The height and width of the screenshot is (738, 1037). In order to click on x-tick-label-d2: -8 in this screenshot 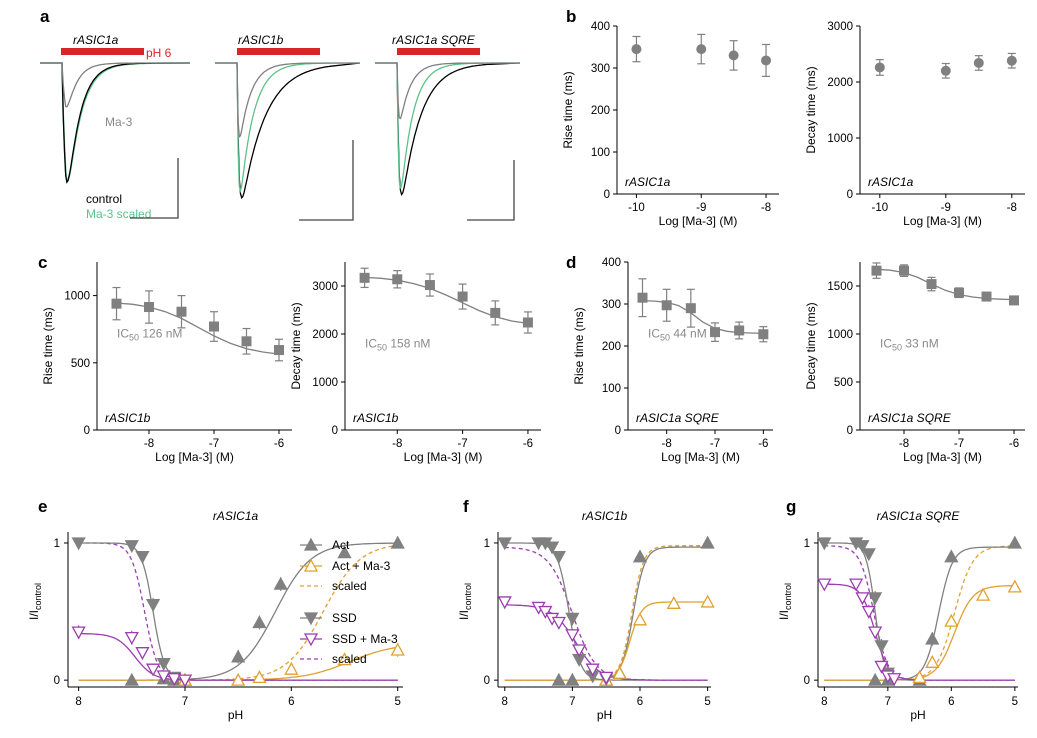, I will do `click(904, 444)`.